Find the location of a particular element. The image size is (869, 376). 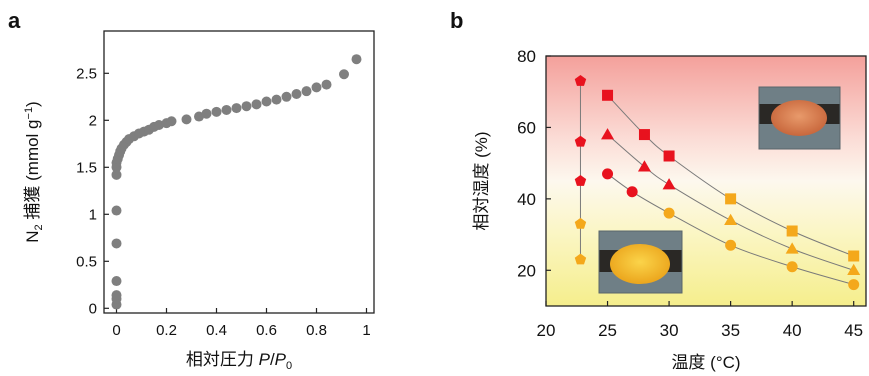

x-tick-label: 20 is located at coordinates (546, 330).